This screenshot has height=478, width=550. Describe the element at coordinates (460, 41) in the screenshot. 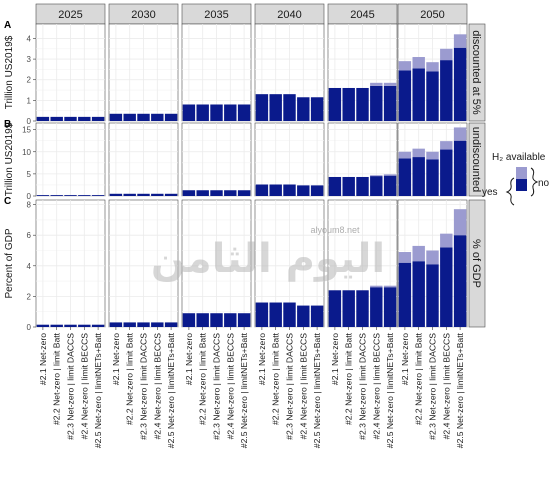

I see `bar-A-2050-5-no` at that location.